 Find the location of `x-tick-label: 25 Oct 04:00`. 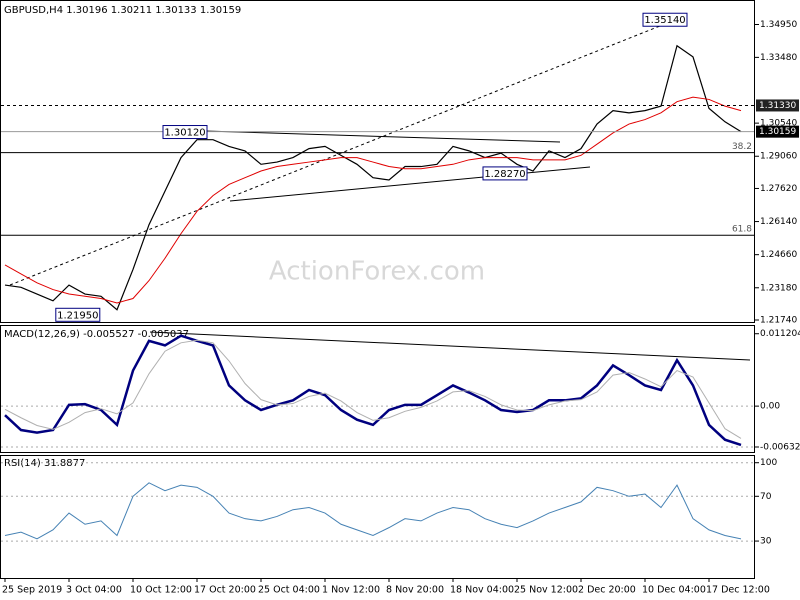

x-tick-label: 25 Oct 04:00 is located at coordinates (289, 590).